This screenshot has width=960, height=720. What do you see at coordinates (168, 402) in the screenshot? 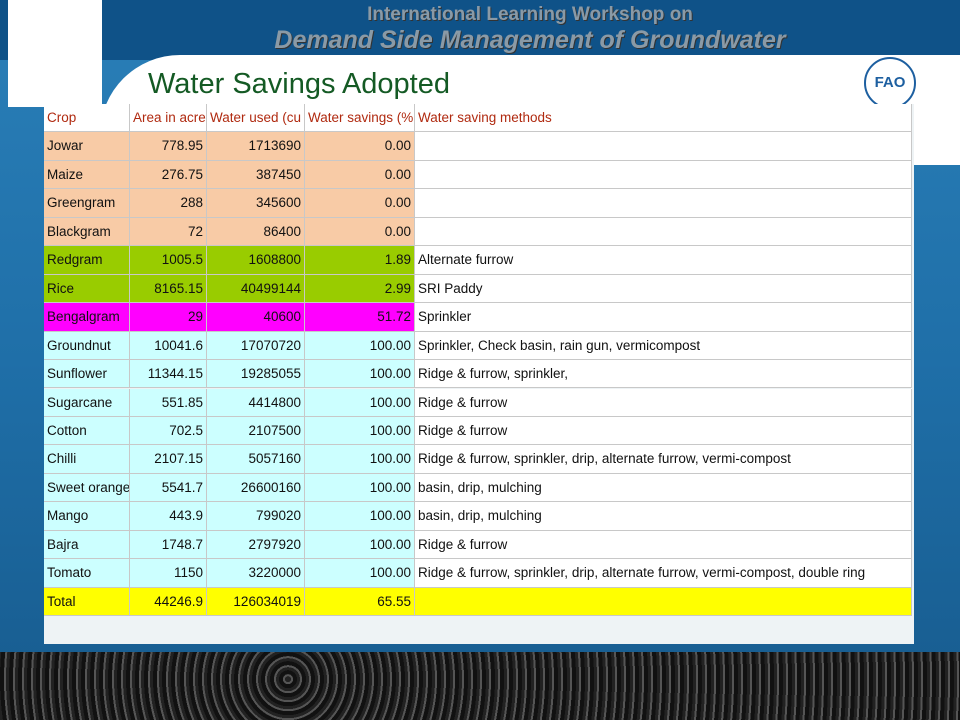
I see `table-cell: 551.85` at bounding box center [168, 402].